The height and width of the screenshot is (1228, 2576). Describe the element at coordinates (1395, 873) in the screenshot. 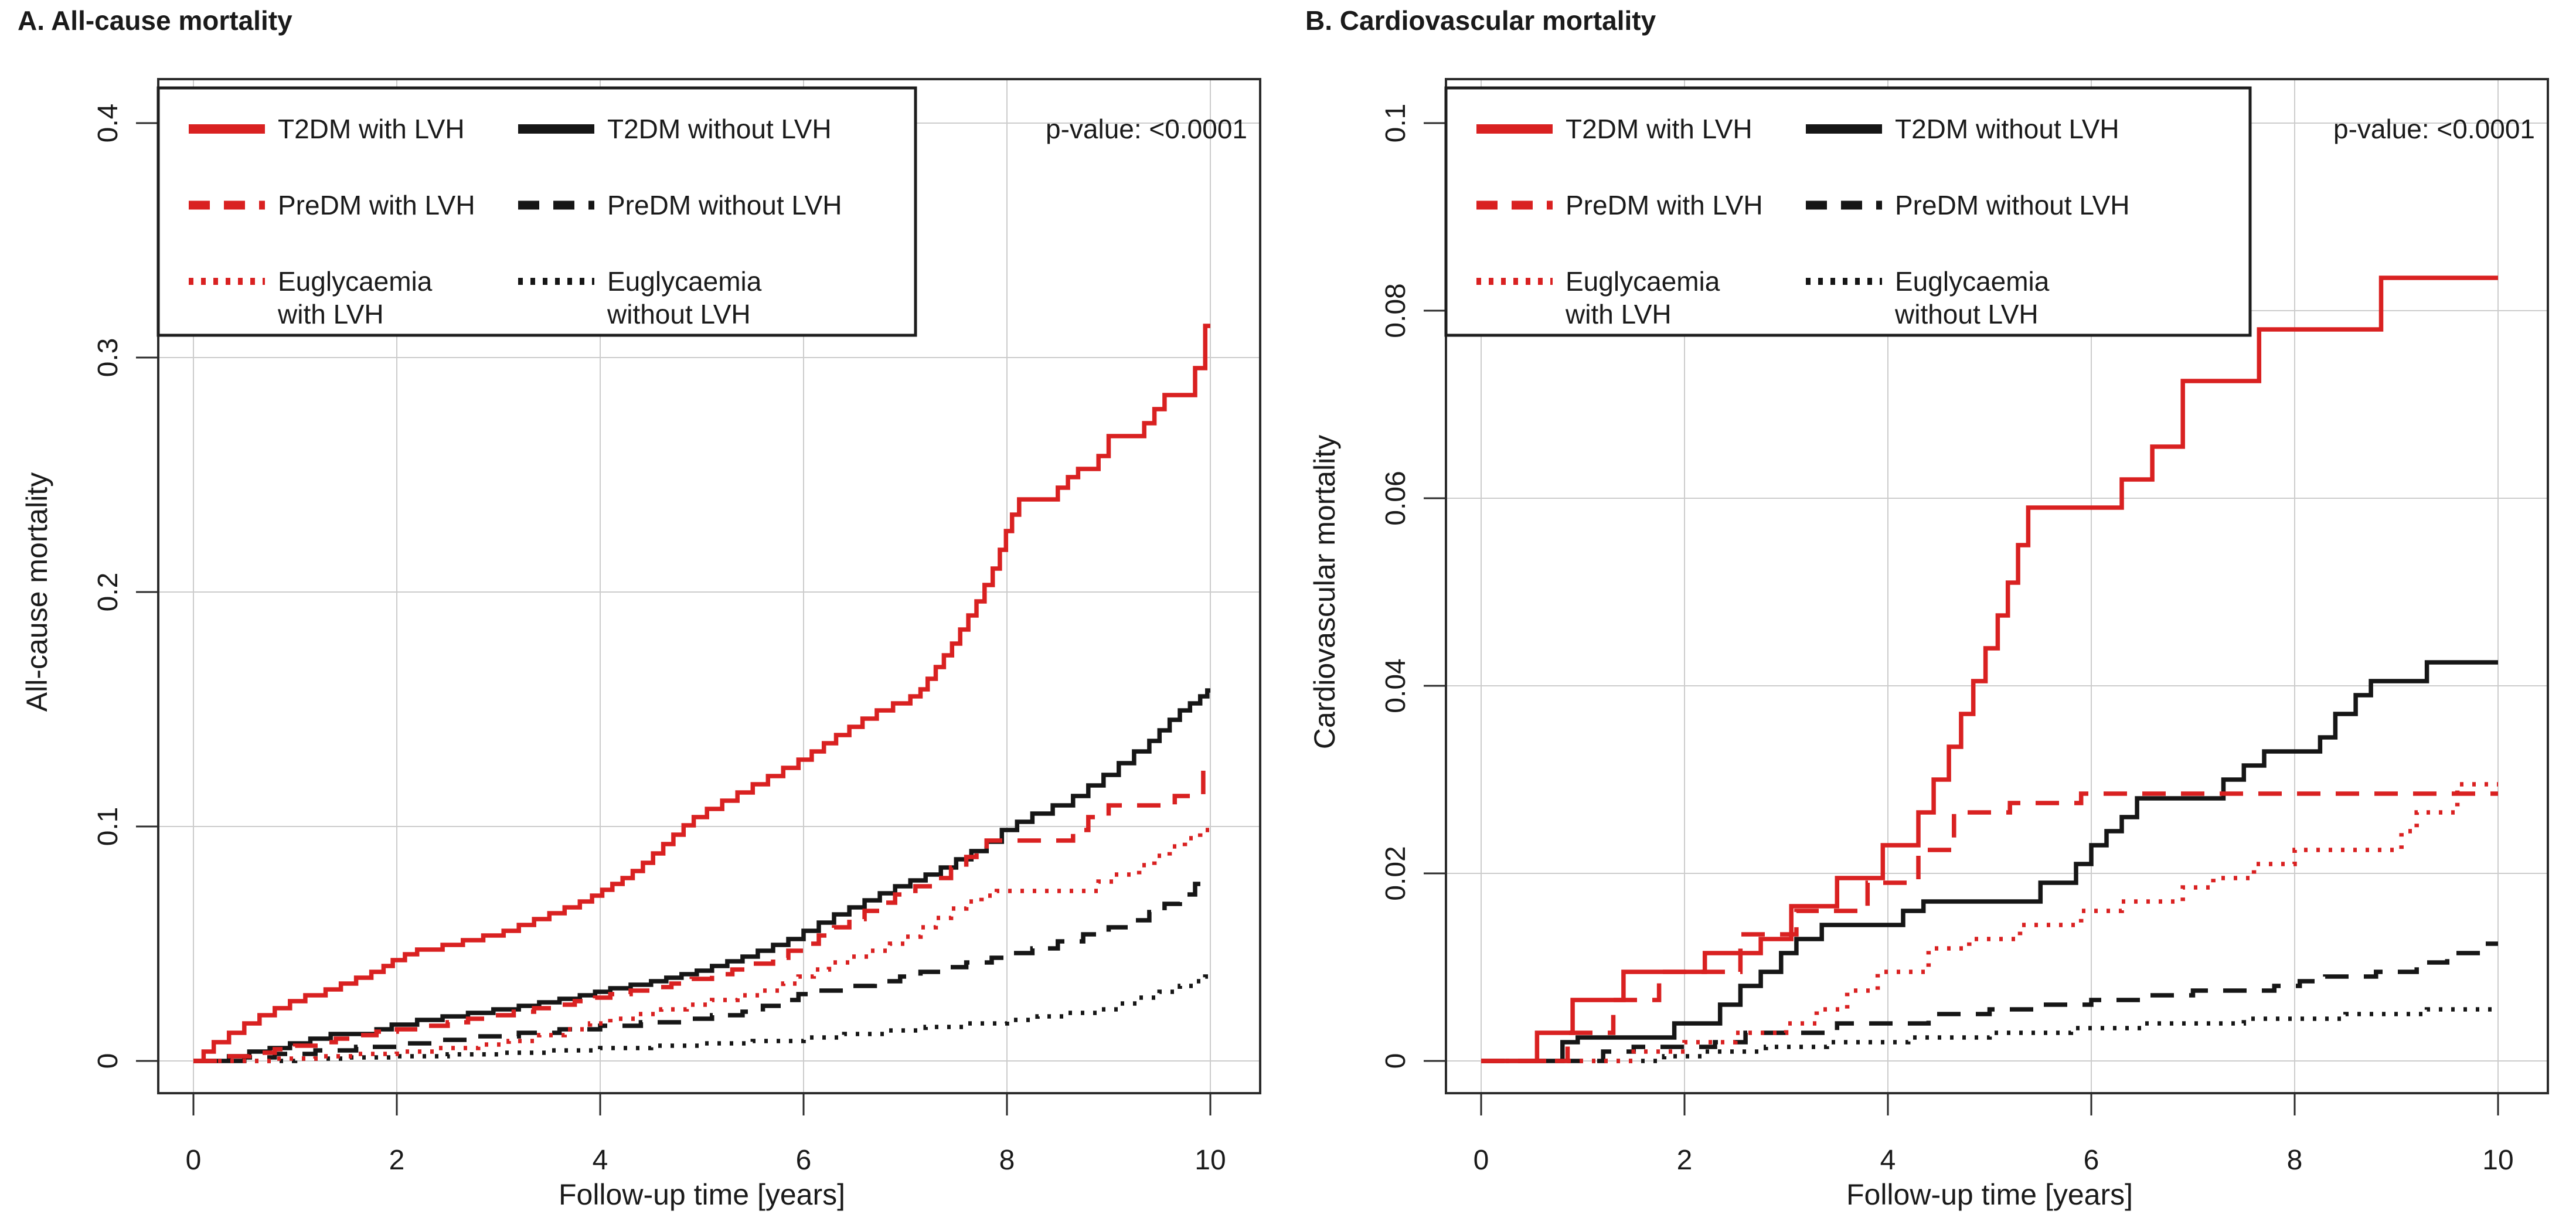

I see `svg-text: 0.02` at that location.